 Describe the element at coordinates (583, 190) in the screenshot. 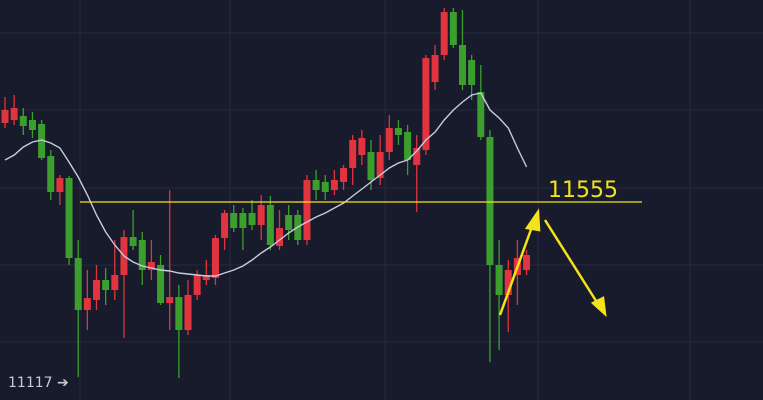

I see `level-label: 11555` at that location.